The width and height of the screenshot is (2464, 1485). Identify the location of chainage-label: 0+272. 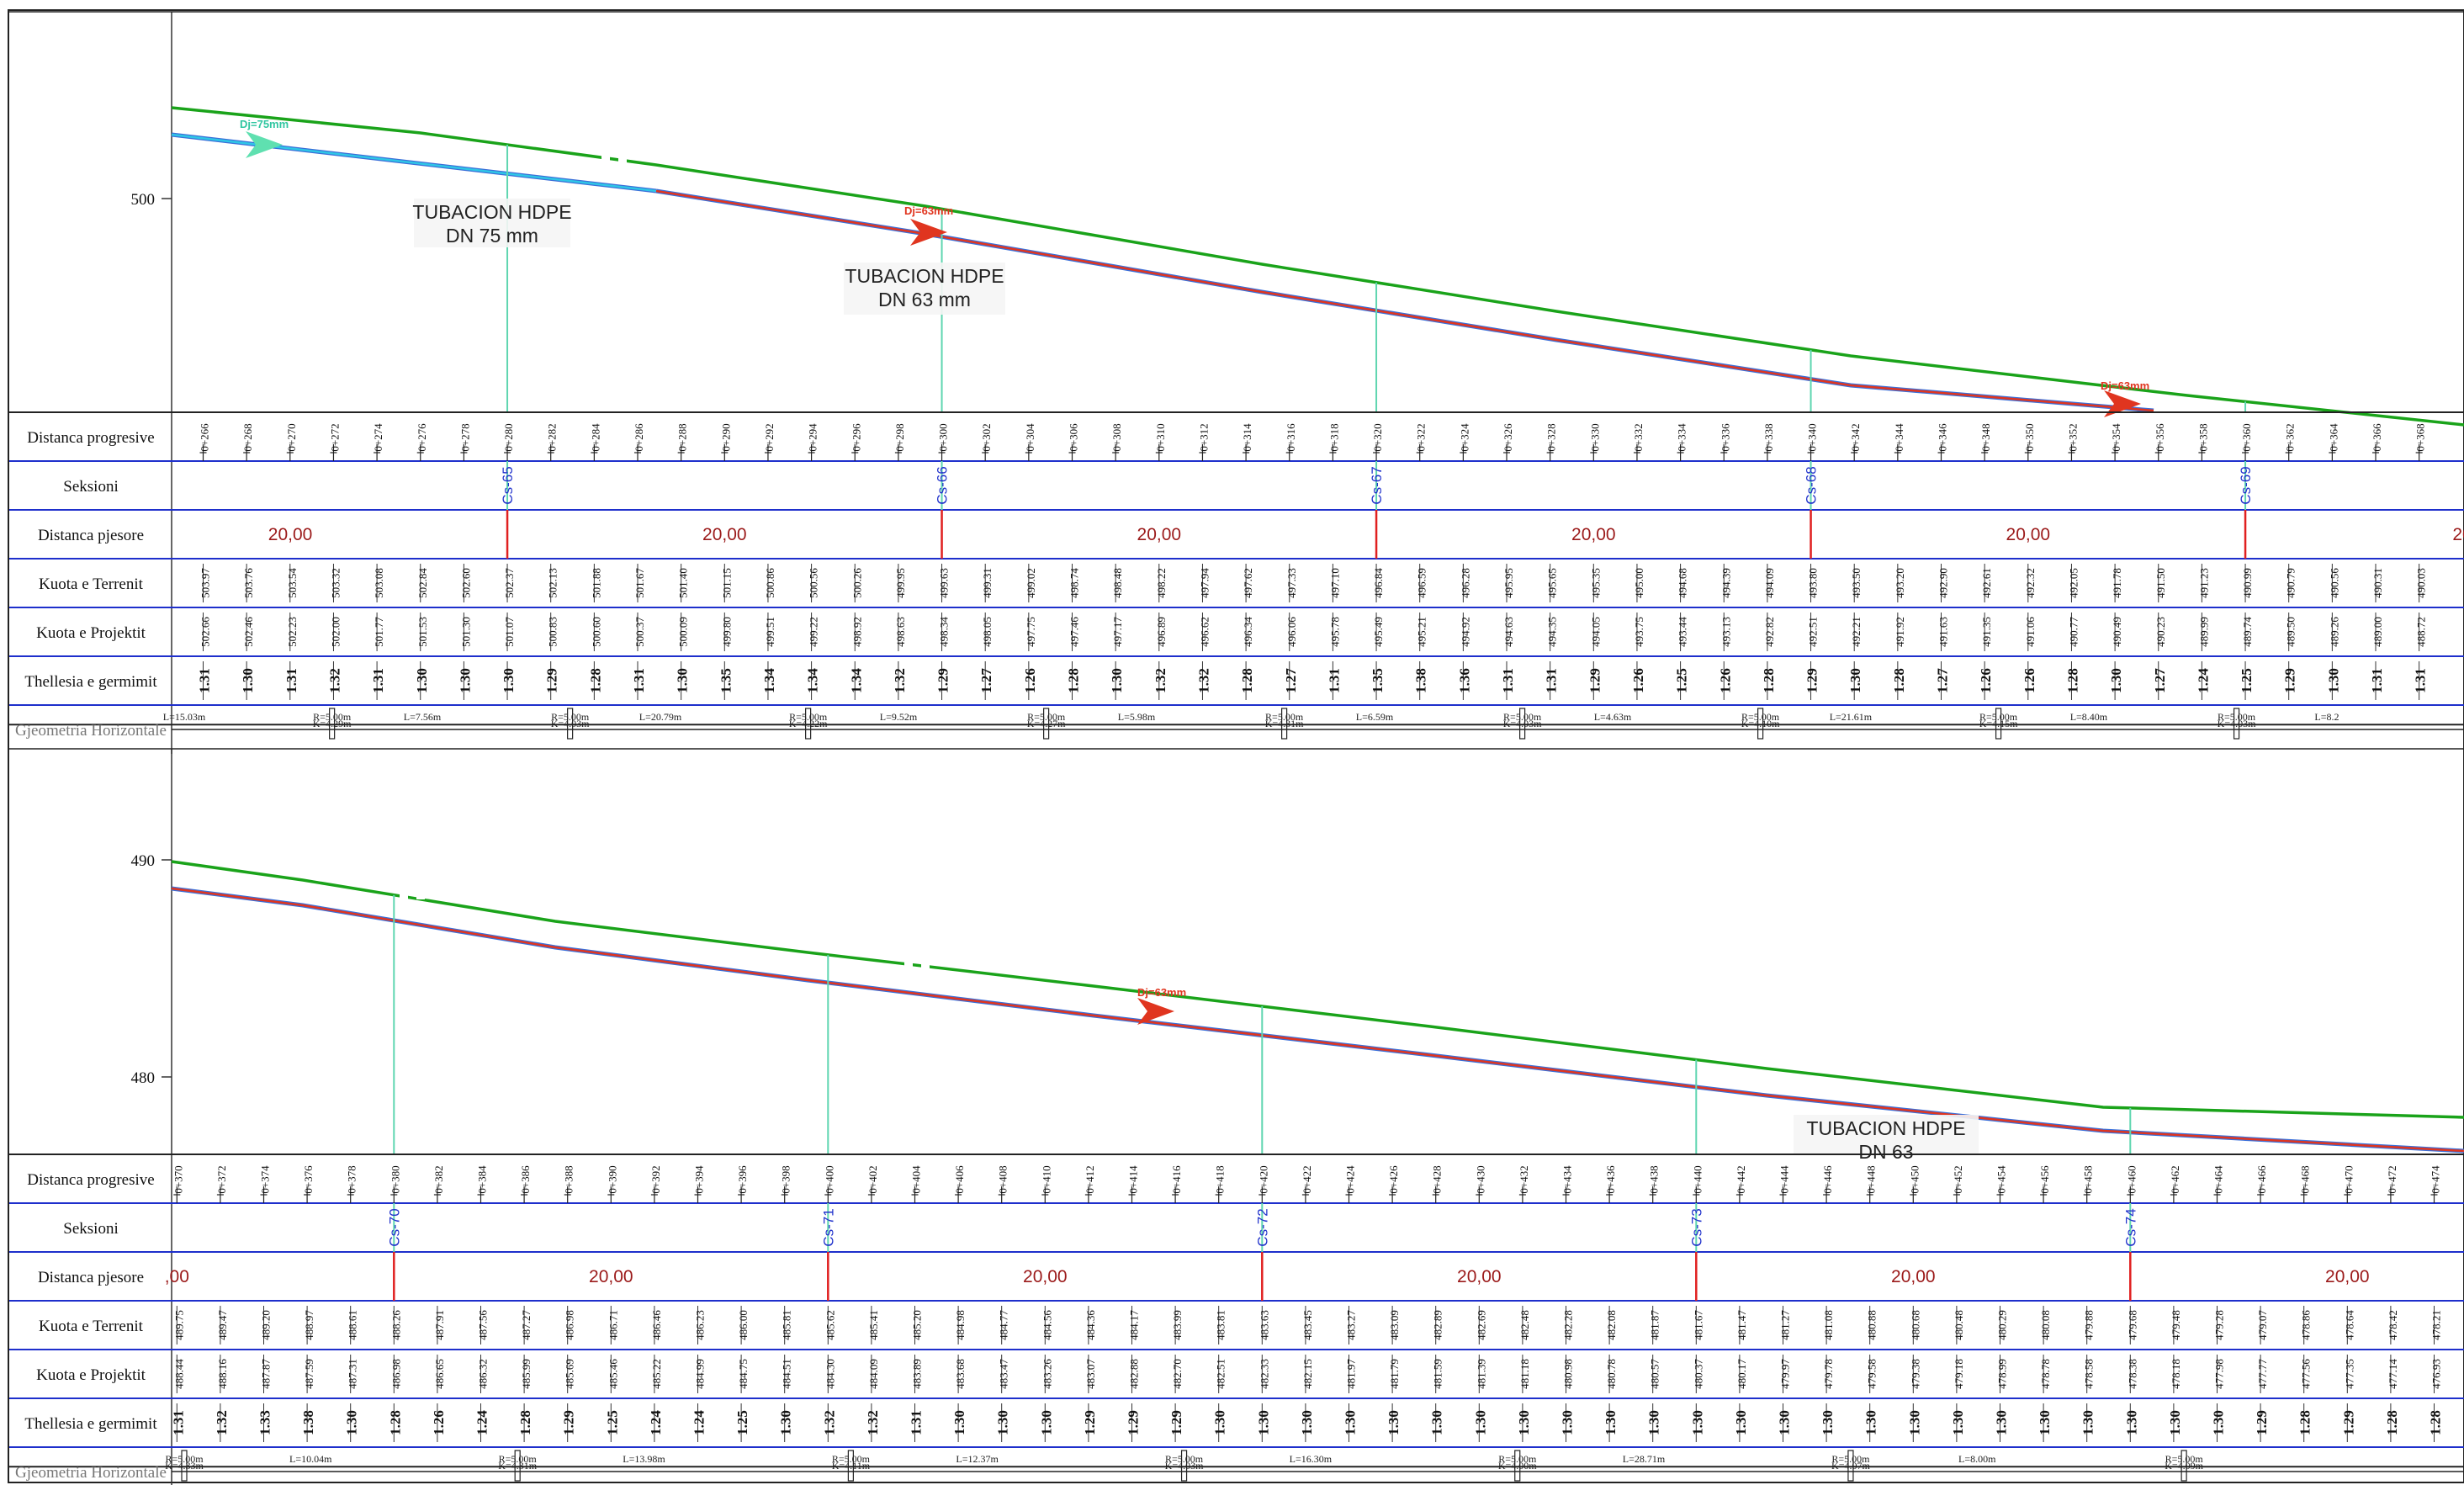
(335, 437).